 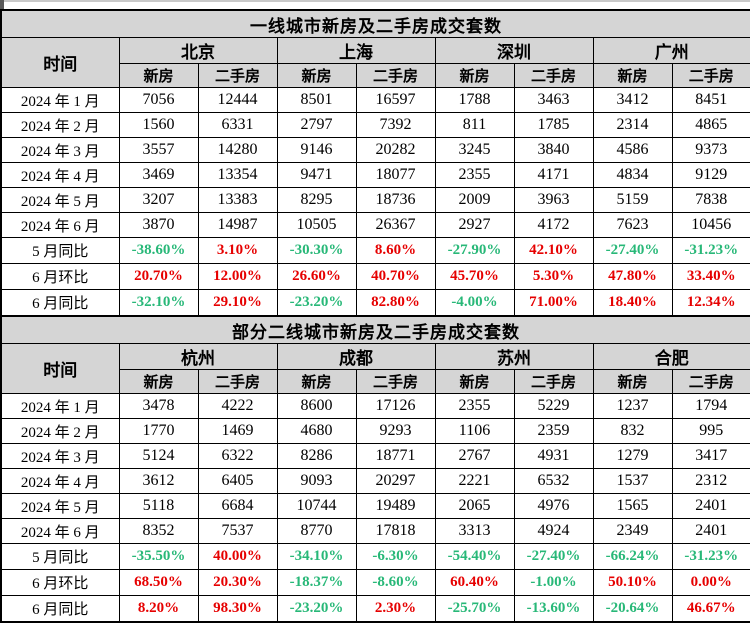 I want to click on row-label: 2024 年 3 月, so click(x=60, y=150).